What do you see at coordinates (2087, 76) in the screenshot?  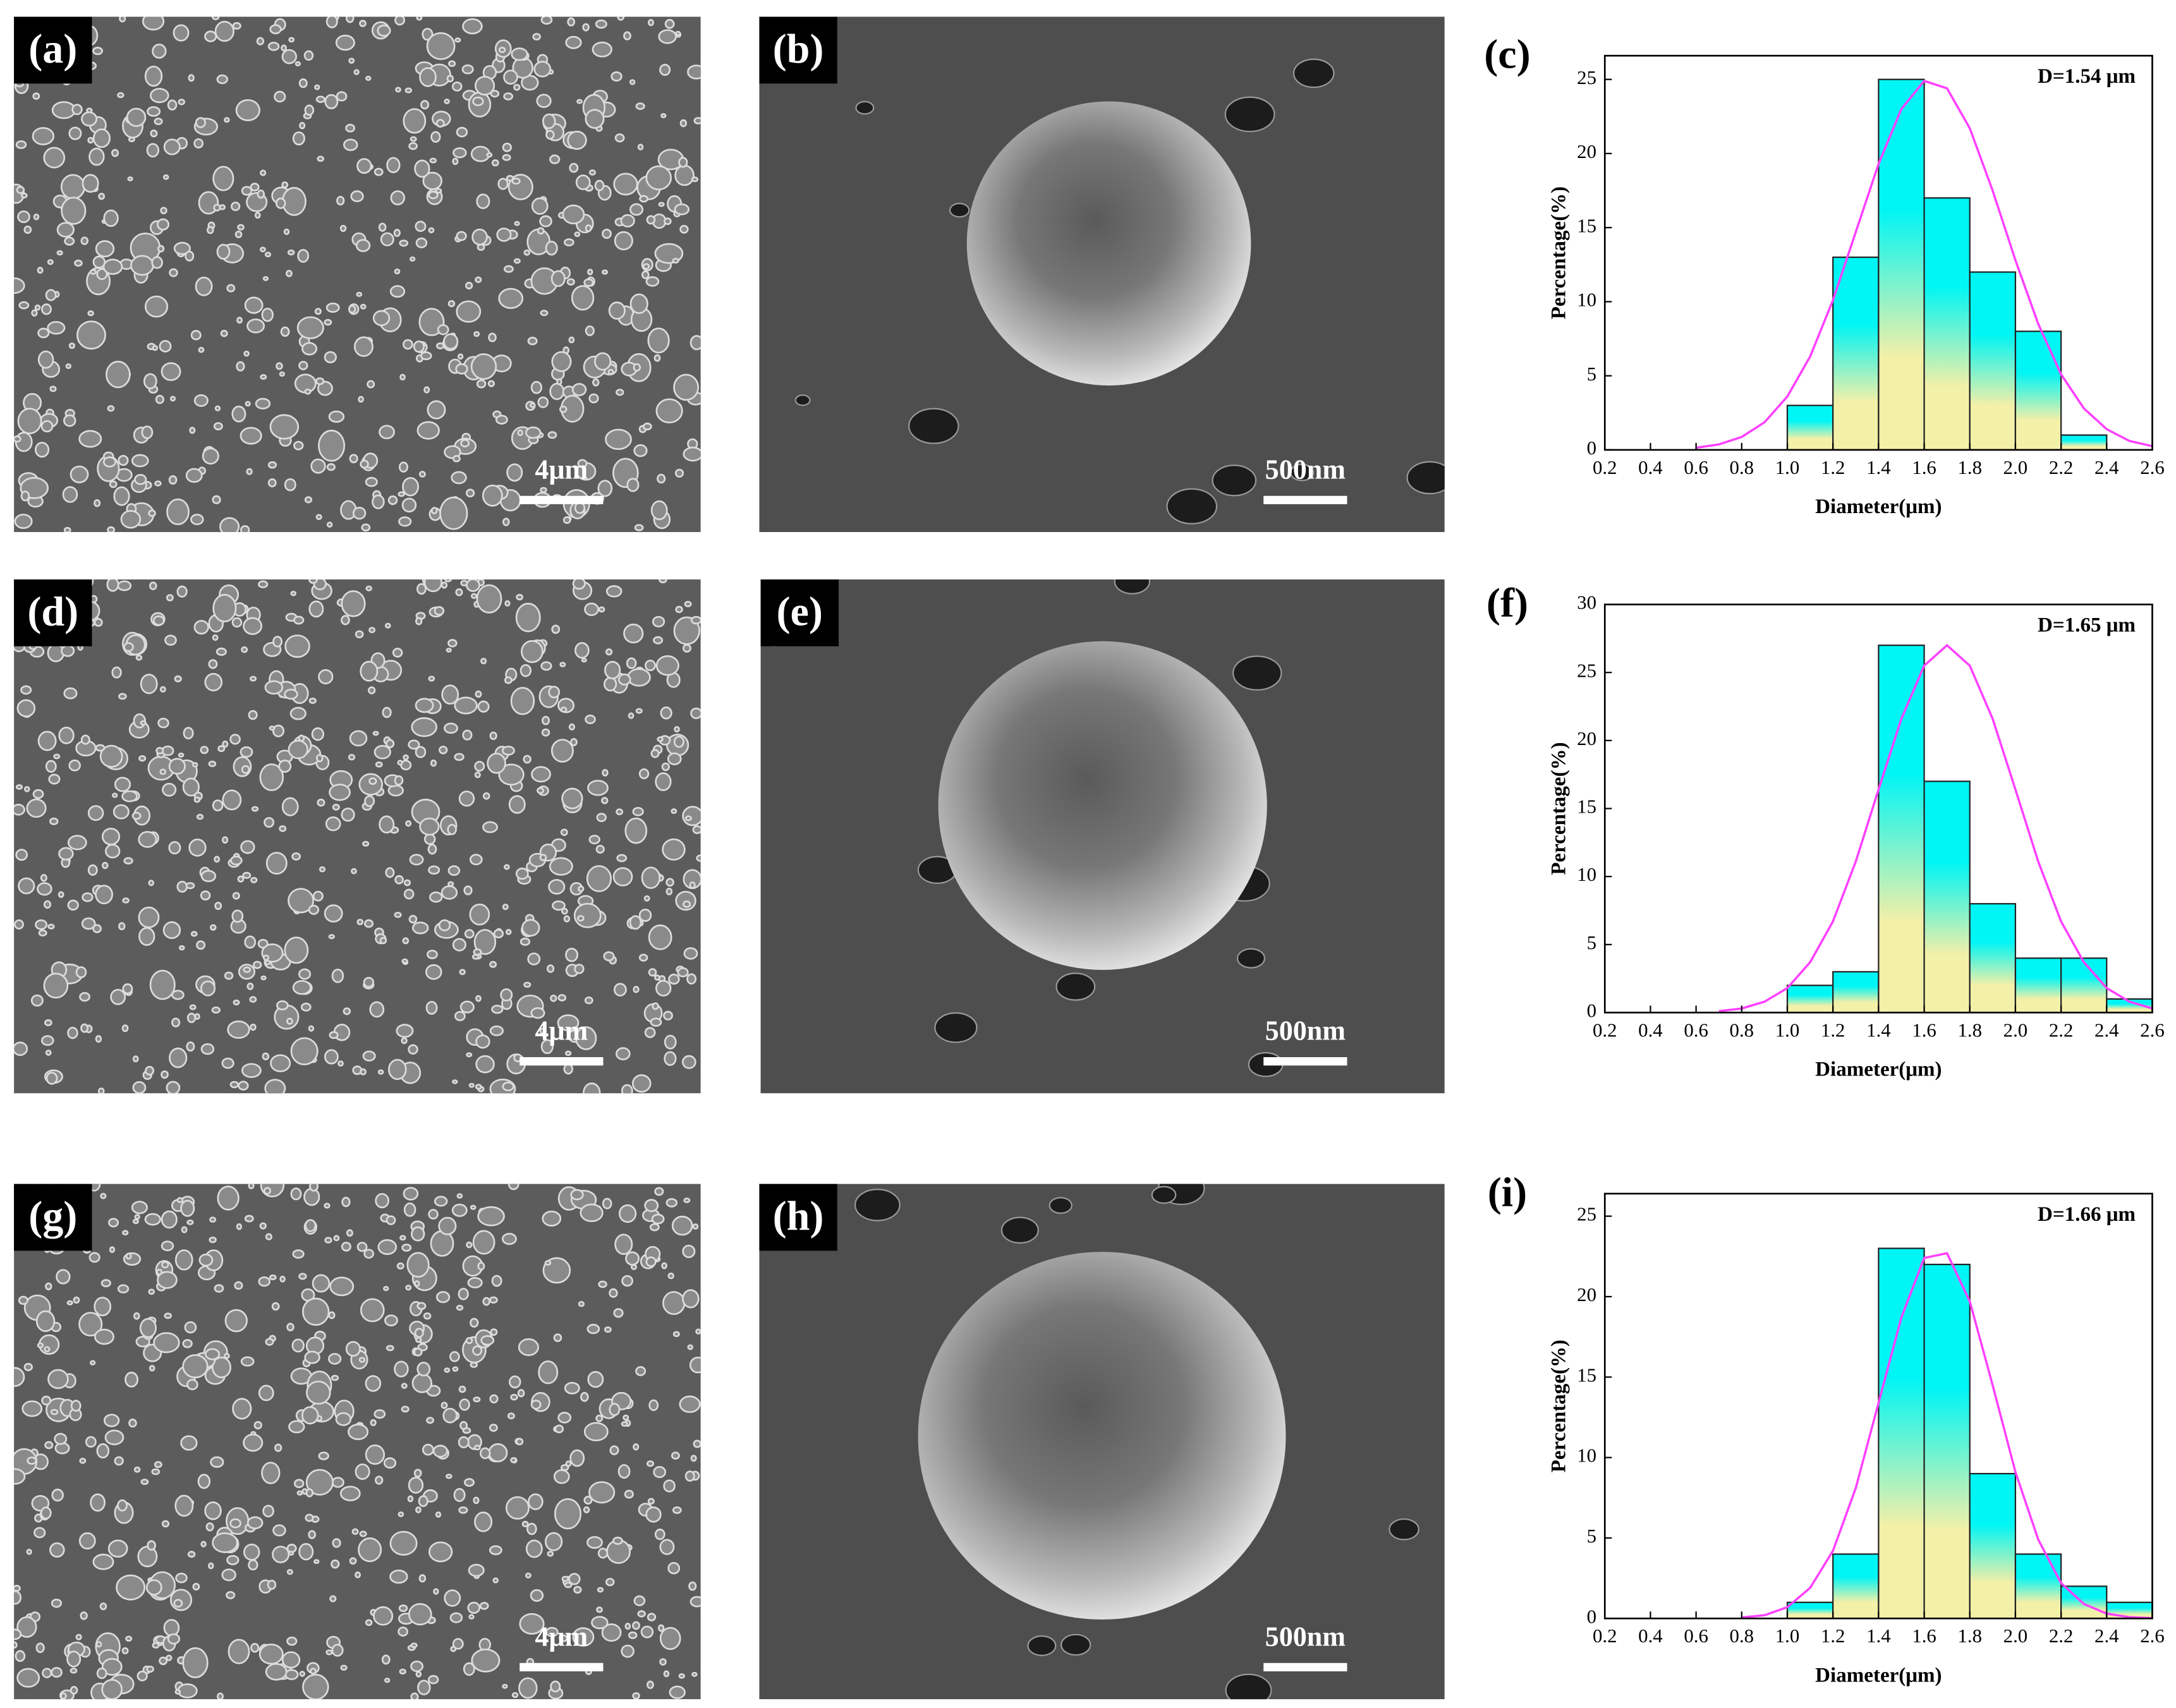 I see `annotation: D=1.54 μm` at bounding box center [2087, 76].